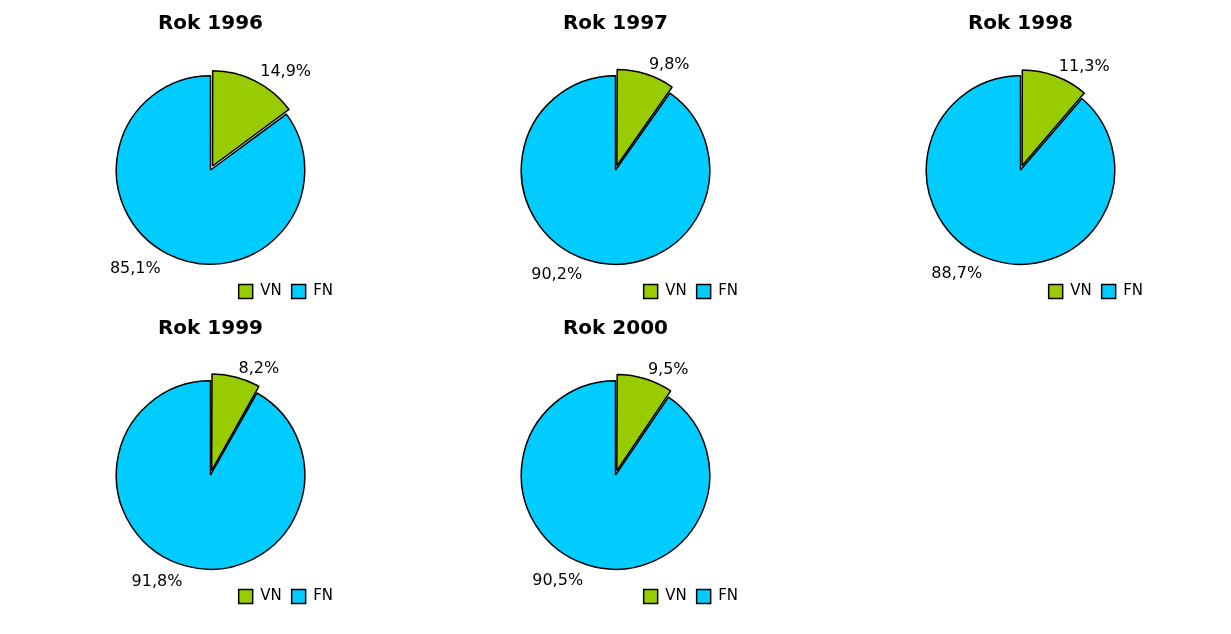 The image size is (1231, 634). Describe the element at coordinates (558, 579) in the screenshot. I see `data-label: 90,5%` at that location.